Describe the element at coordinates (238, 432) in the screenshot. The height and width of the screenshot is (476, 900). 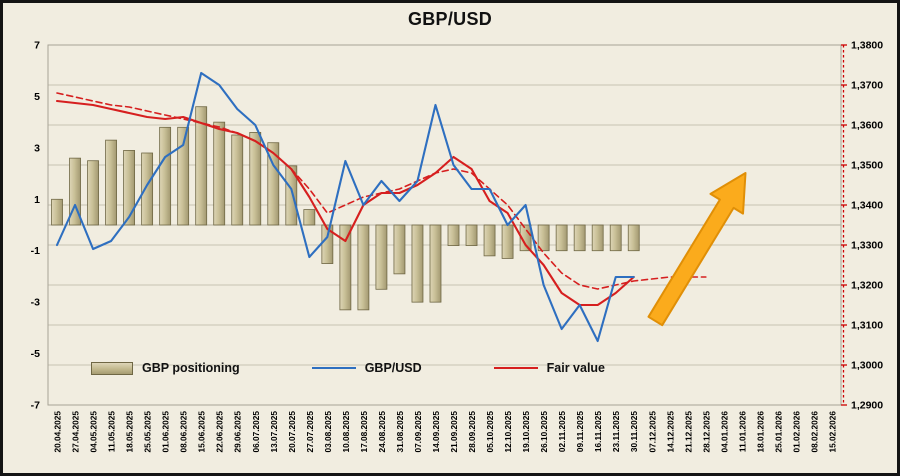
I see `svg-text: 29.06.2025` at that location.